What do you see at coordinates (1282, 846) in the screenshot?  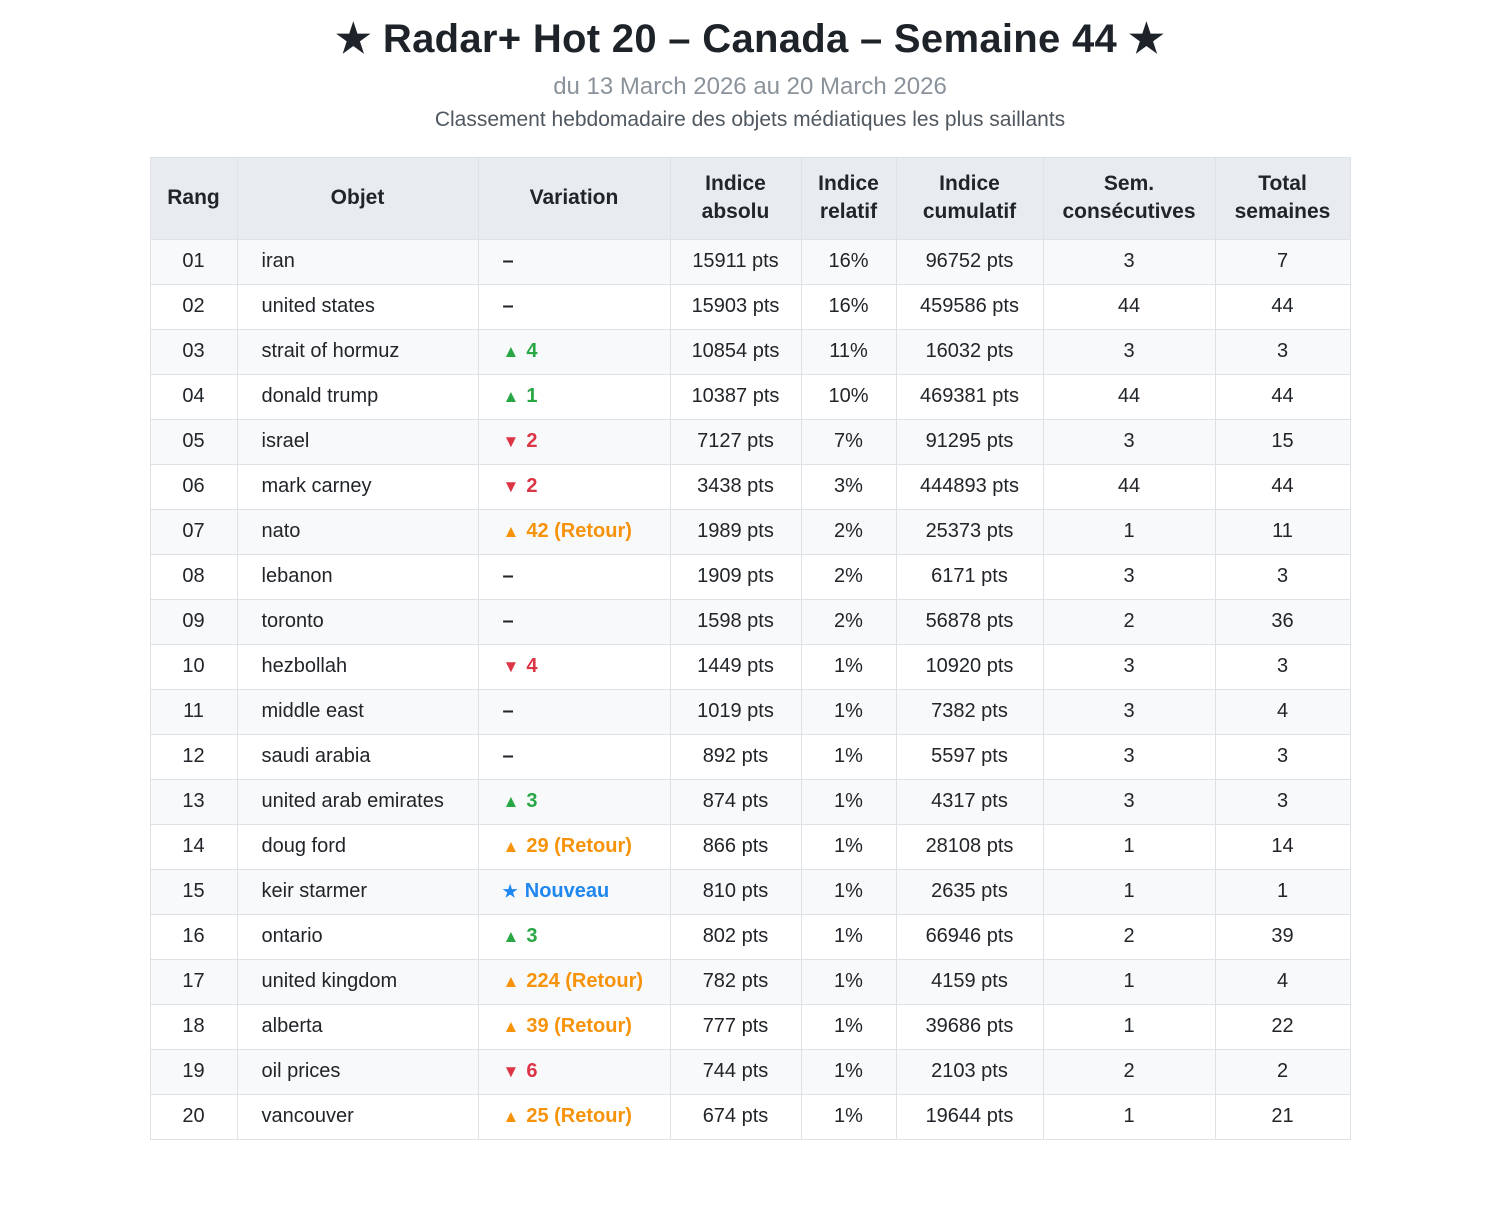 I see `total-weeks-cell: 14` at bounding box center [1282, 846].